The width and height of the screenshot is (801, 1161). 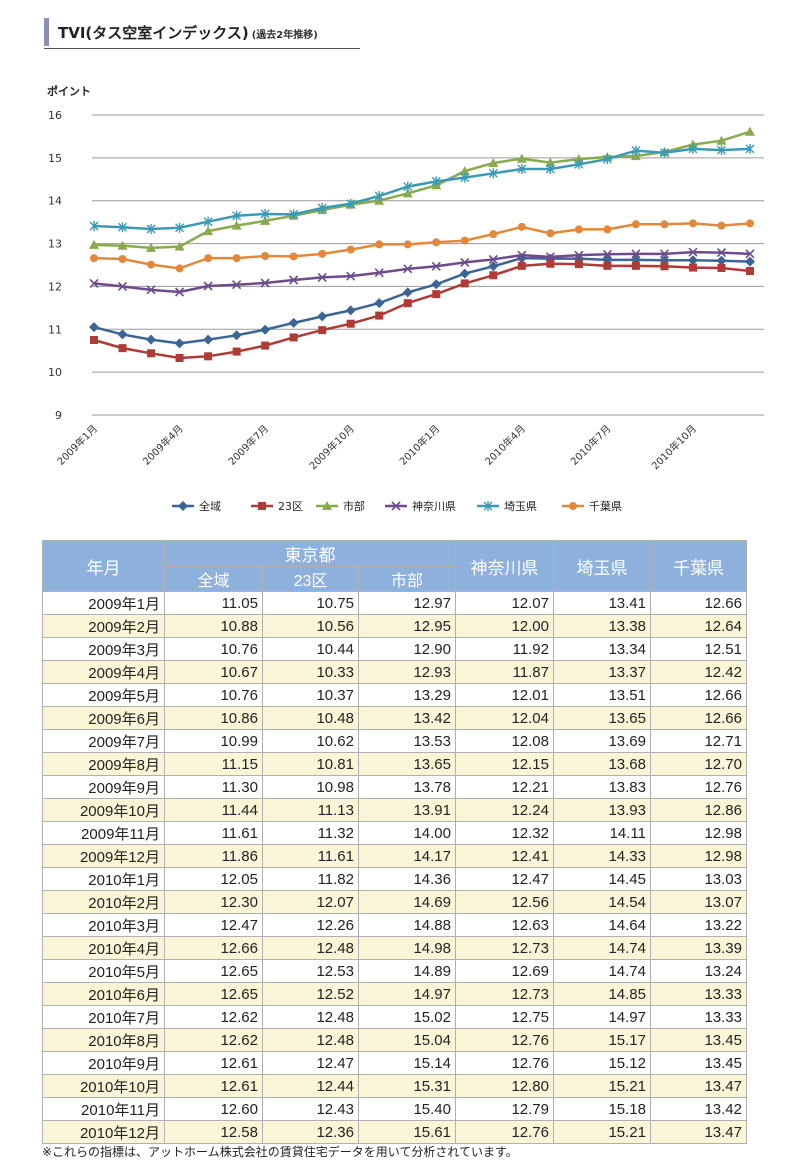 What do you see at coordinates (698, 566) in the screenshot?
I see `header-chiba: 千葉県` at bounding box center [698, 566].